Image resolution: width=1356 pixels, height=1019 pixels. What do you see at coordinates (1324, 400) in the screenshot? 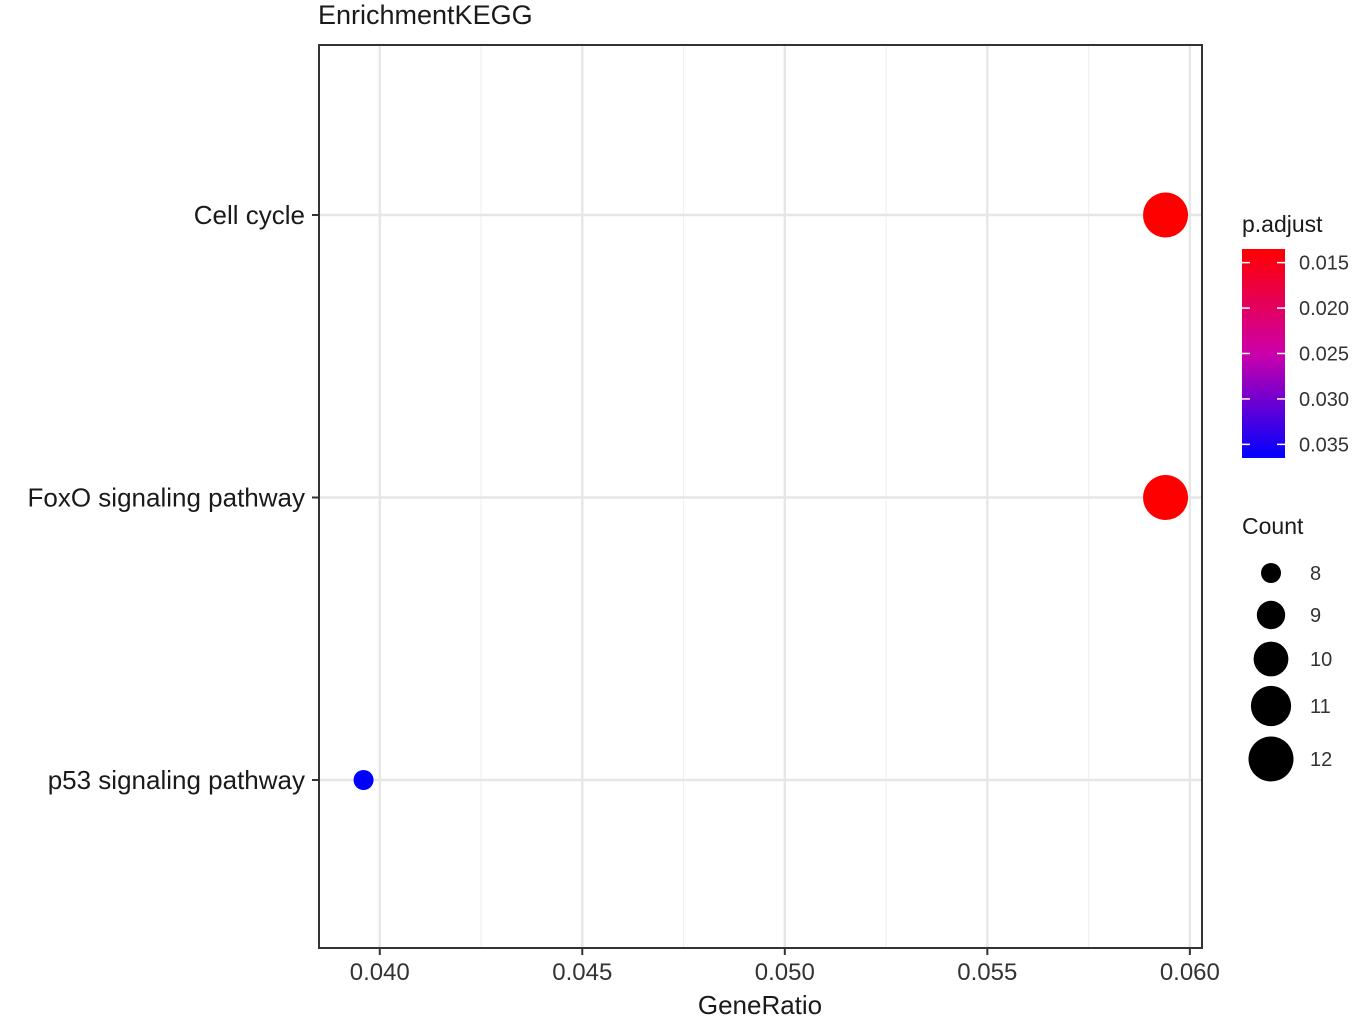
I see `color-legend-label: 0.030` at bounding box center [1324, 400].